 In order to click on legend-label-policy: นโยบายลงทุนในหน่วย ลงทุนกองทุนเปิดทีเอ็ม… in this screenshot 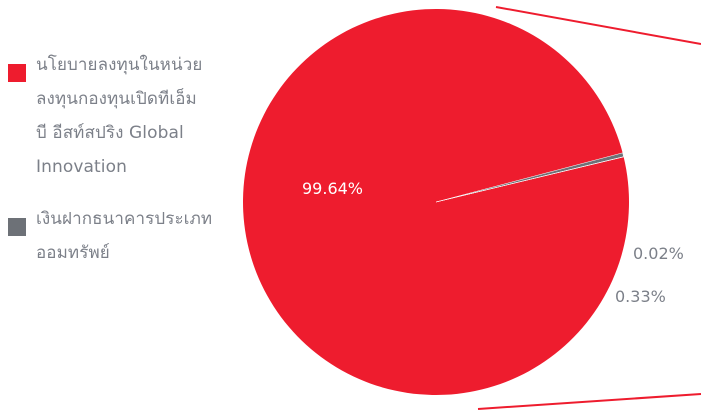, I will do `click(119, 116)`.